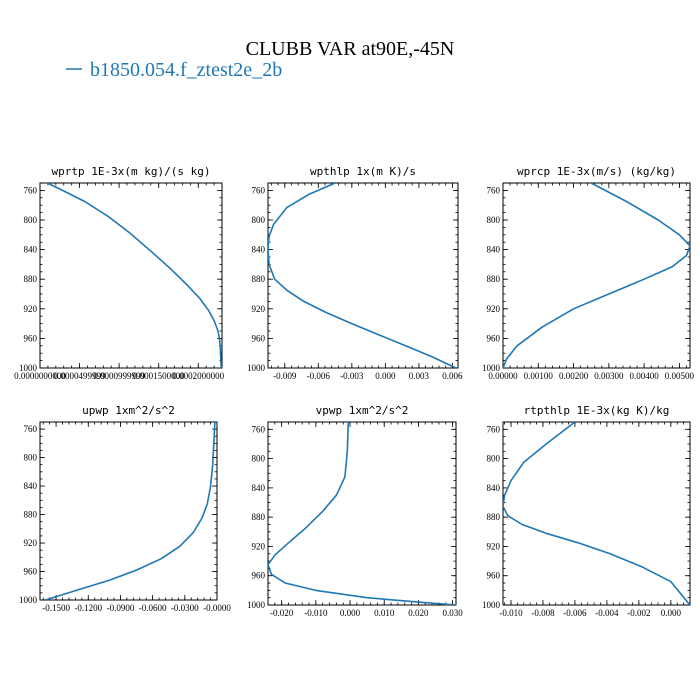 This screenshot has height=700, width=700. Describe the element at coordinates (217, 608) in the screenshot. I see `x-tick-label: -0.0000` at that location.